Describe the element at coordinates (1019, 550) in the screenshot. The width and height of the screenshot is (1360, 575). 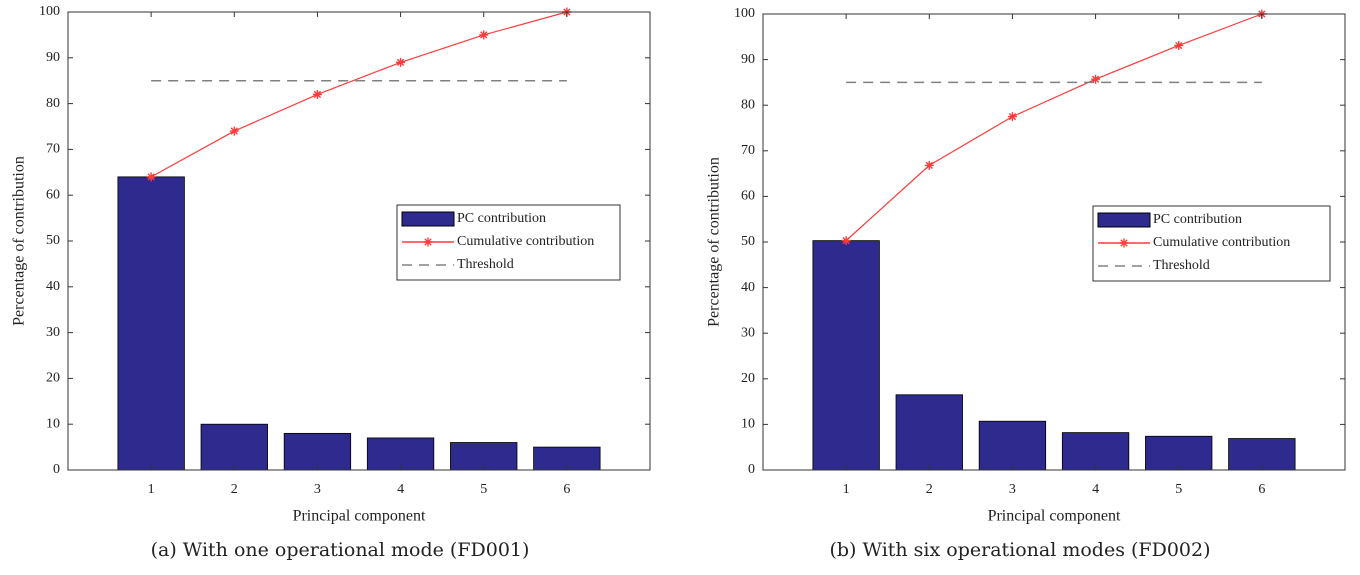
I see `caption: (b) With six operational modes (FD002)` at that location.